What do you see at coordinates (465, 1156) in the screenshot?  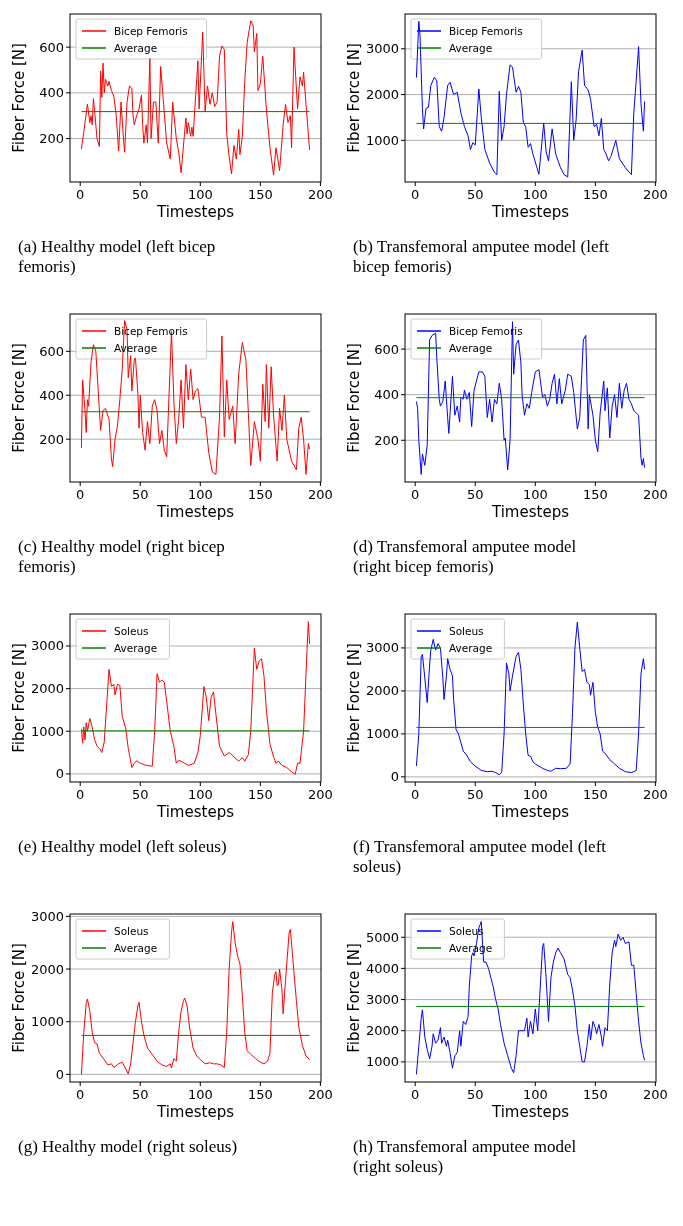 I see `text: (h) Transfemoral amputee model (right soleus)` at bounding box center [465, 1156].